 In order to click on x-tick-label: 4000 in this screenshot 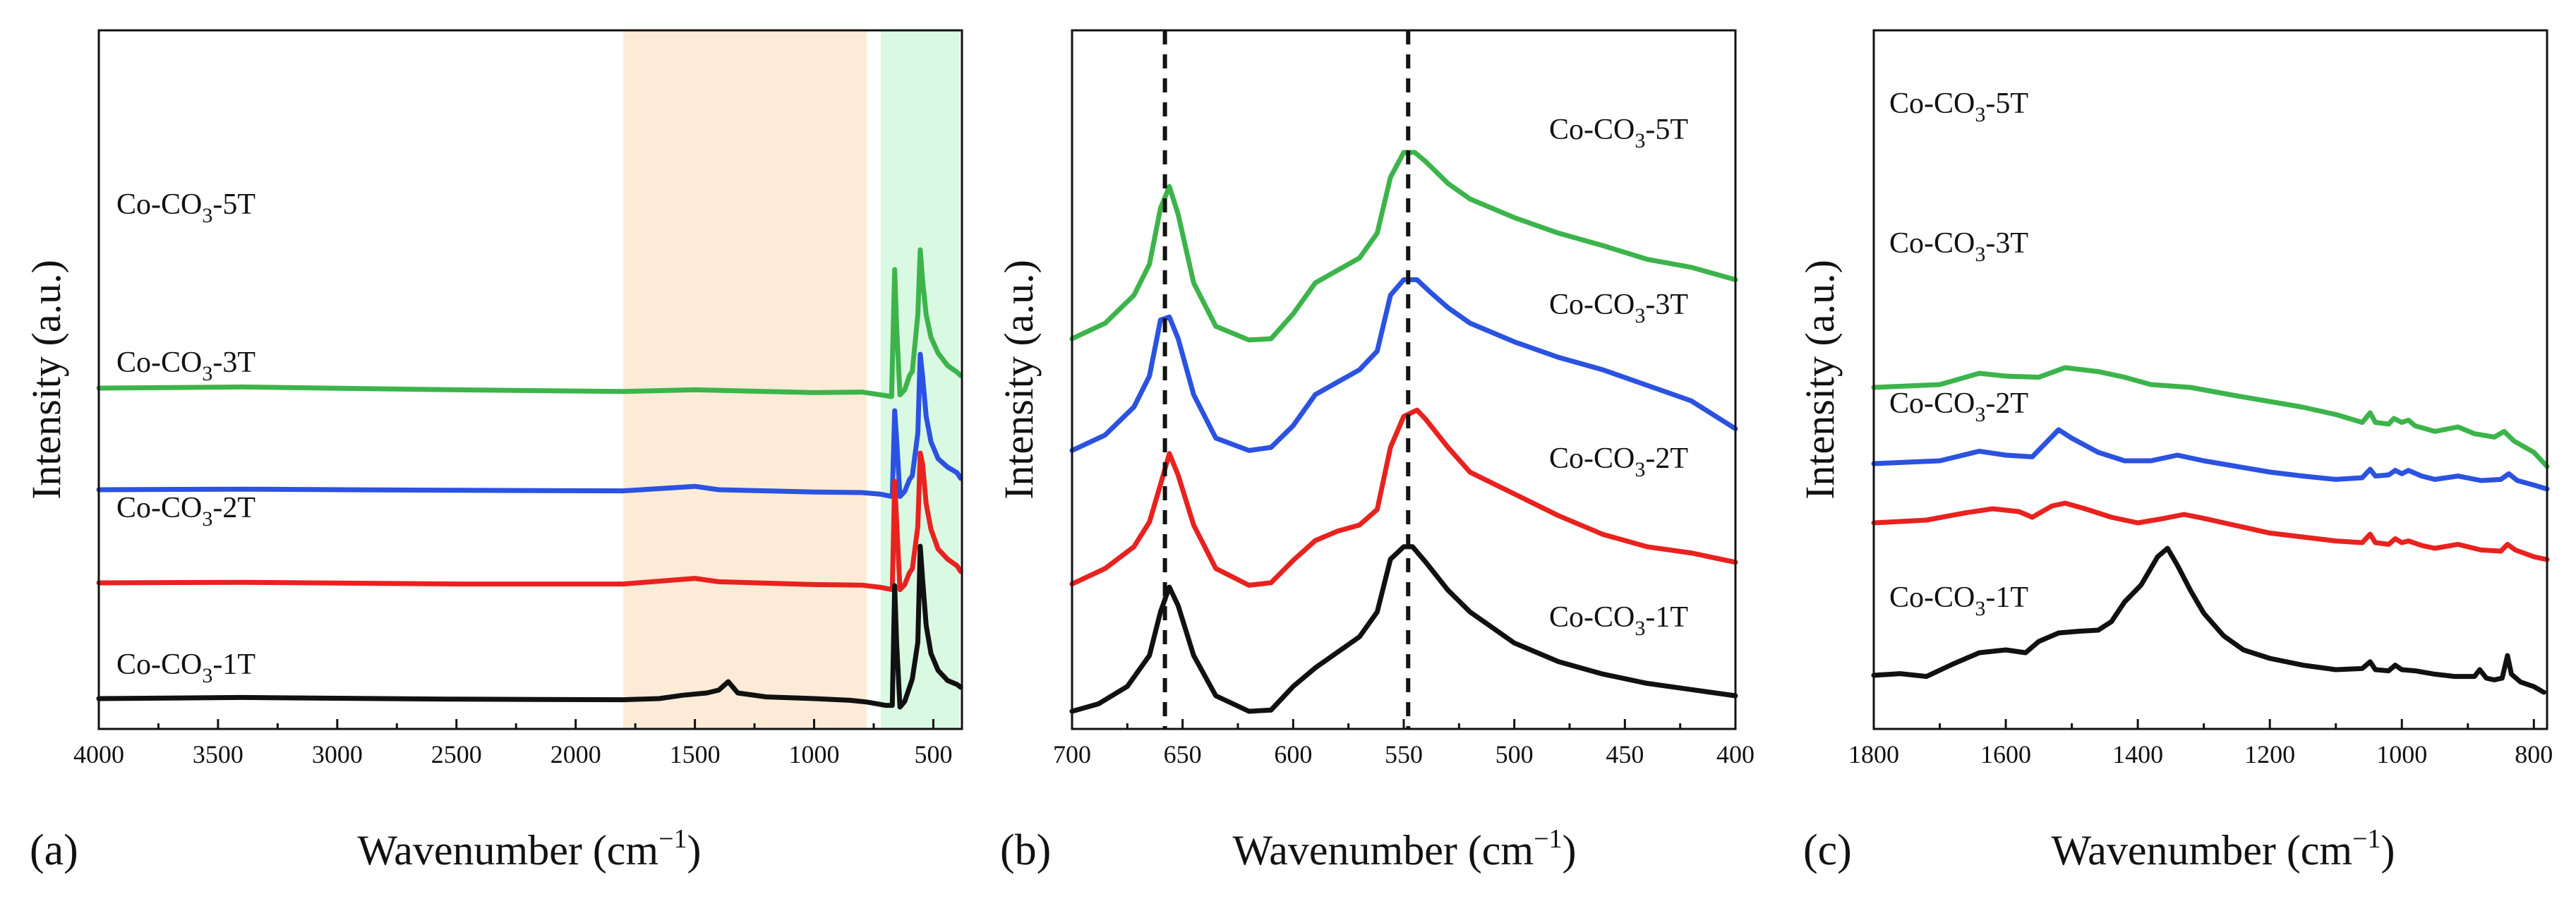, I will do `click(98, 754)`.